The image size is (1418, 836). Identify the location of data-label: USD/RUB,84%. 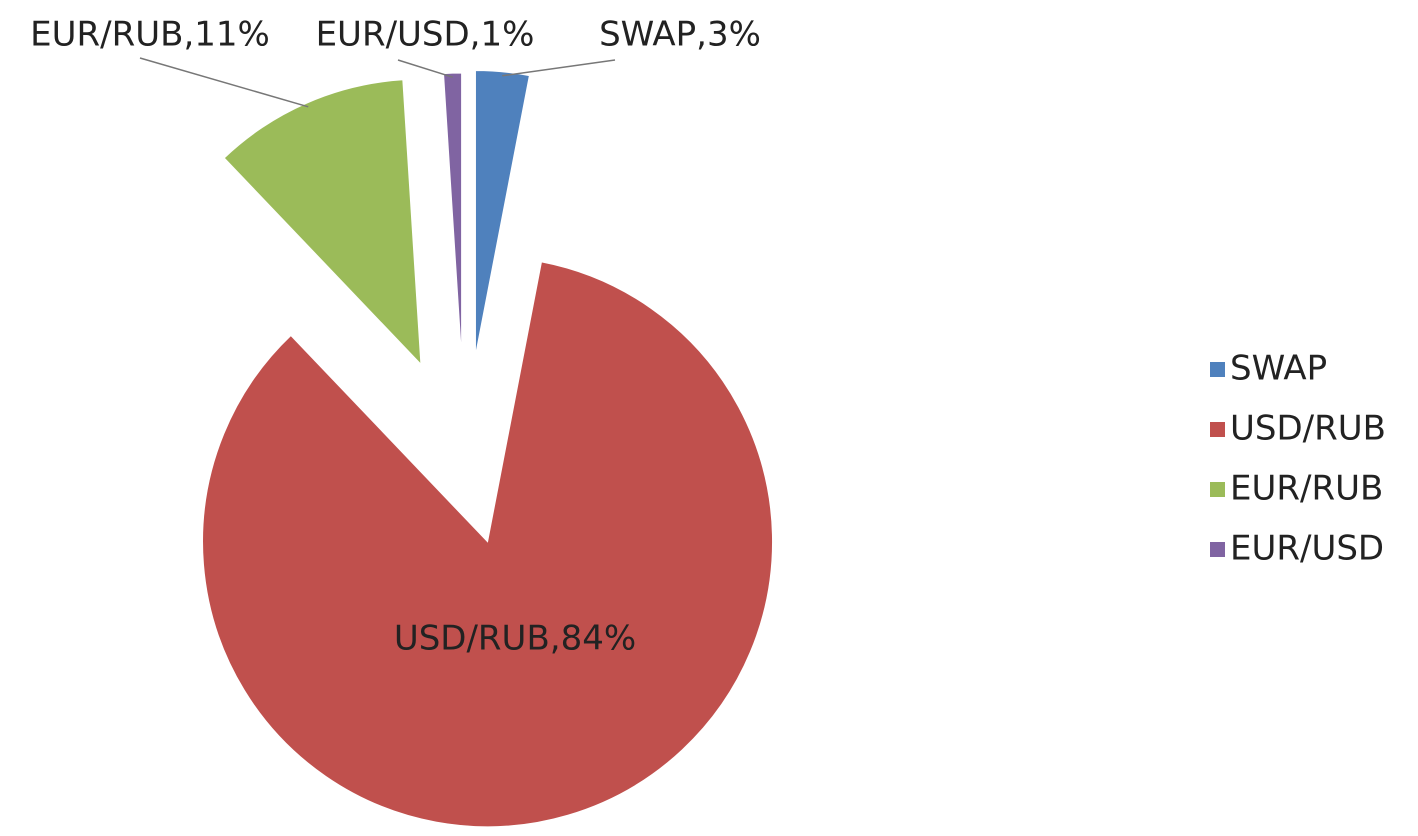
(515, 639).